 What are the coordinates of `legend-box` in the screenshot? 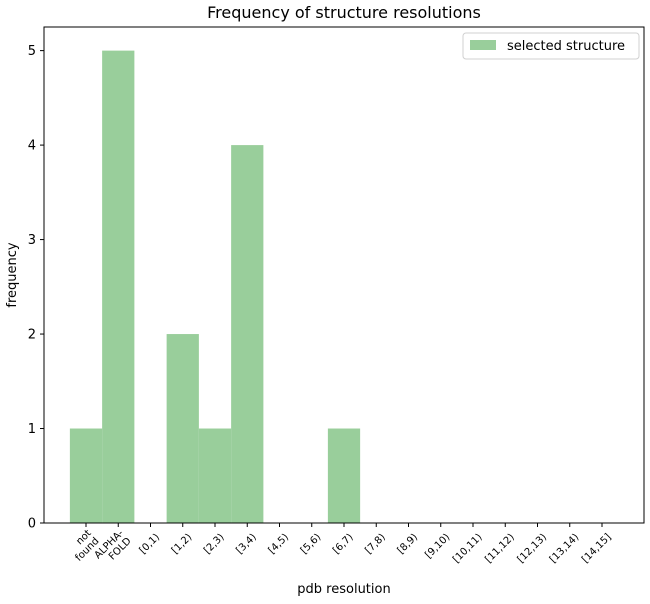 It's located at (551, 46).